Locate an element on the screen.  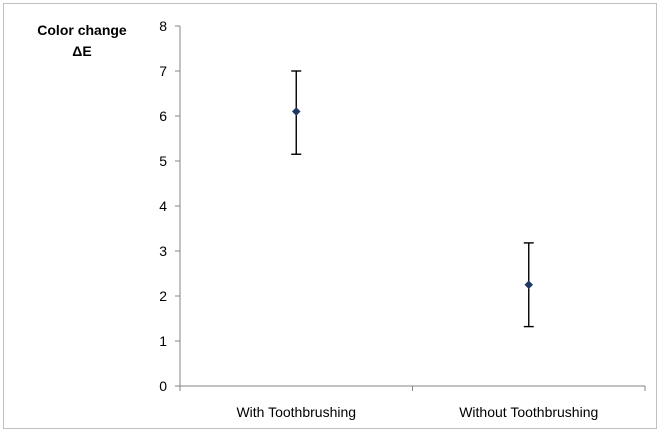
y-tick-label: 7 is located at coordinates (163, 71).